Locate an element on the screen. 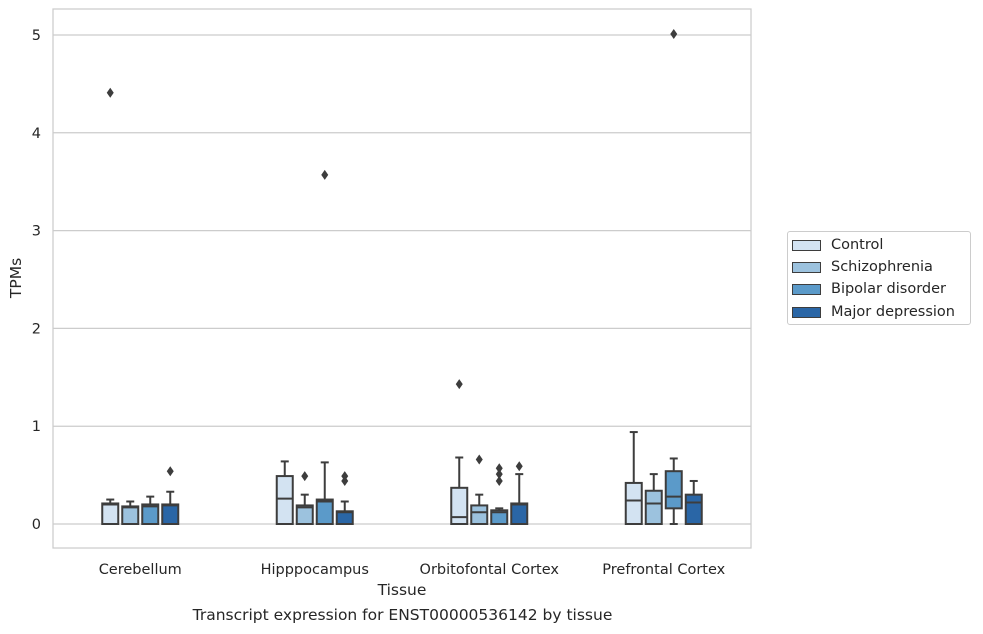 This screenshot has width=983, height=634. y-tick-labels: 0 1 2 3 4 5 is located at coordinates (36, 280).